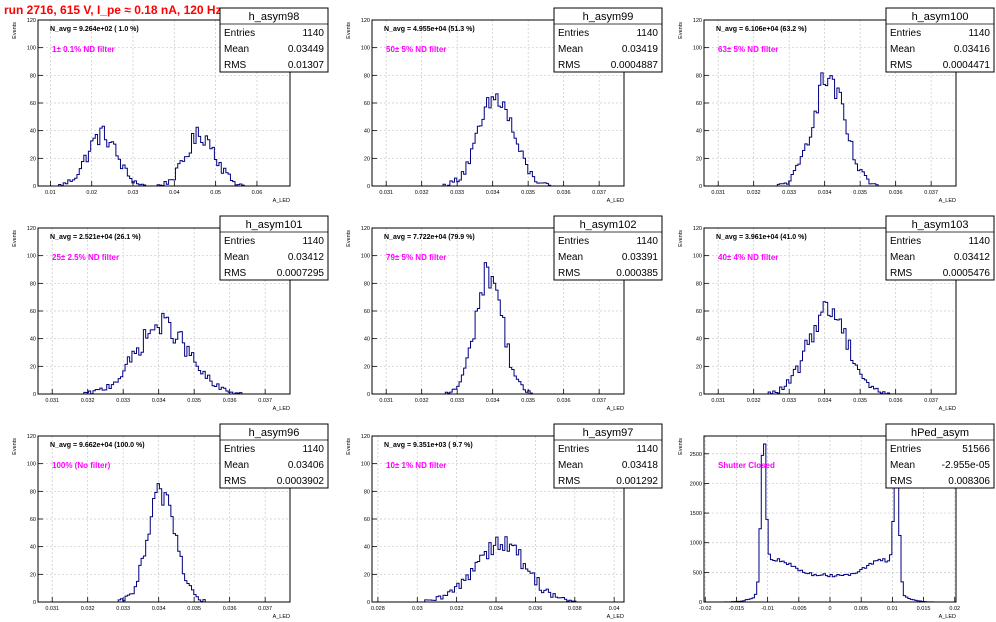 This screenshot has height=622, width=996. I want to click on navg-label: N_avg = 9.264e+02 ( 1.0 %), so click(94, 29).